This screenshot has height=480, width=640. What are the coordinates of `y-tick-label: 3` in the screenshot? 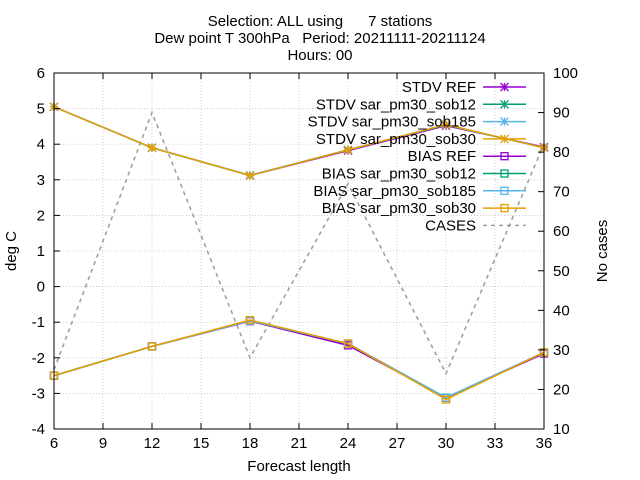 It's located at (41, 180).